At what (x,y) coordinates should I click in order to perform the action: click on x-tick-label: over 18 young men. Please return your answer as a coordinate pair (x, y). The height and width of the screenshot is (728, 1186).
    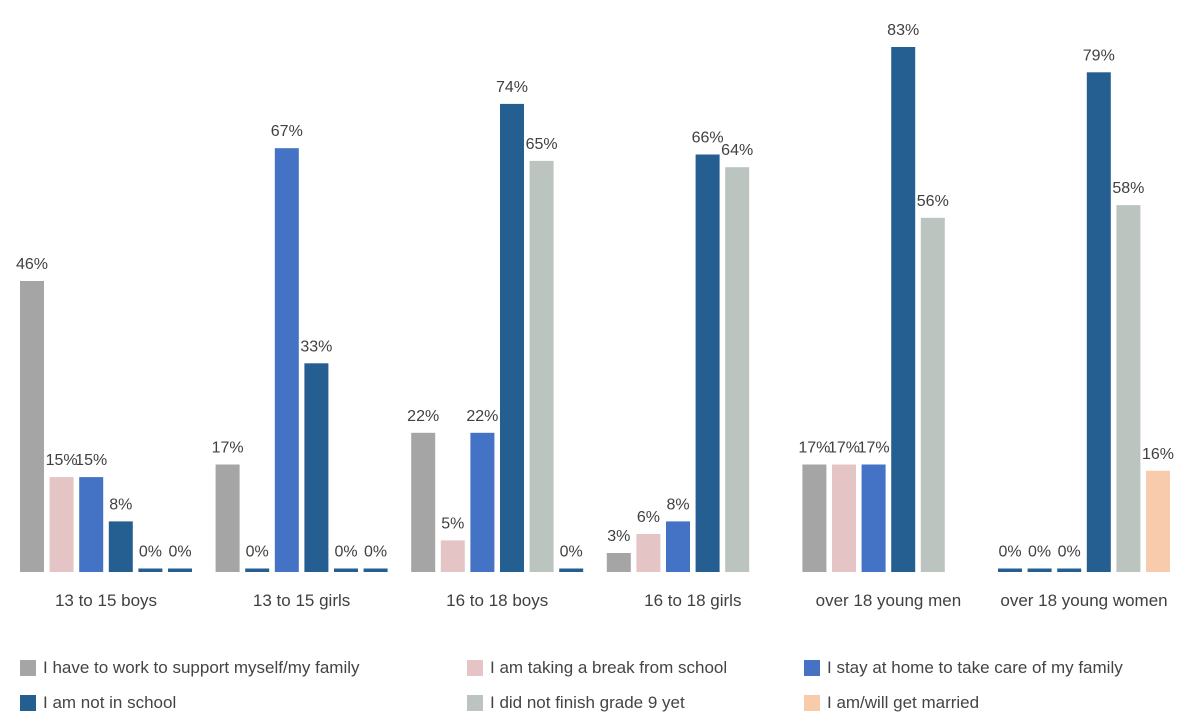
    Looking at the image, I should click on (889, 600).